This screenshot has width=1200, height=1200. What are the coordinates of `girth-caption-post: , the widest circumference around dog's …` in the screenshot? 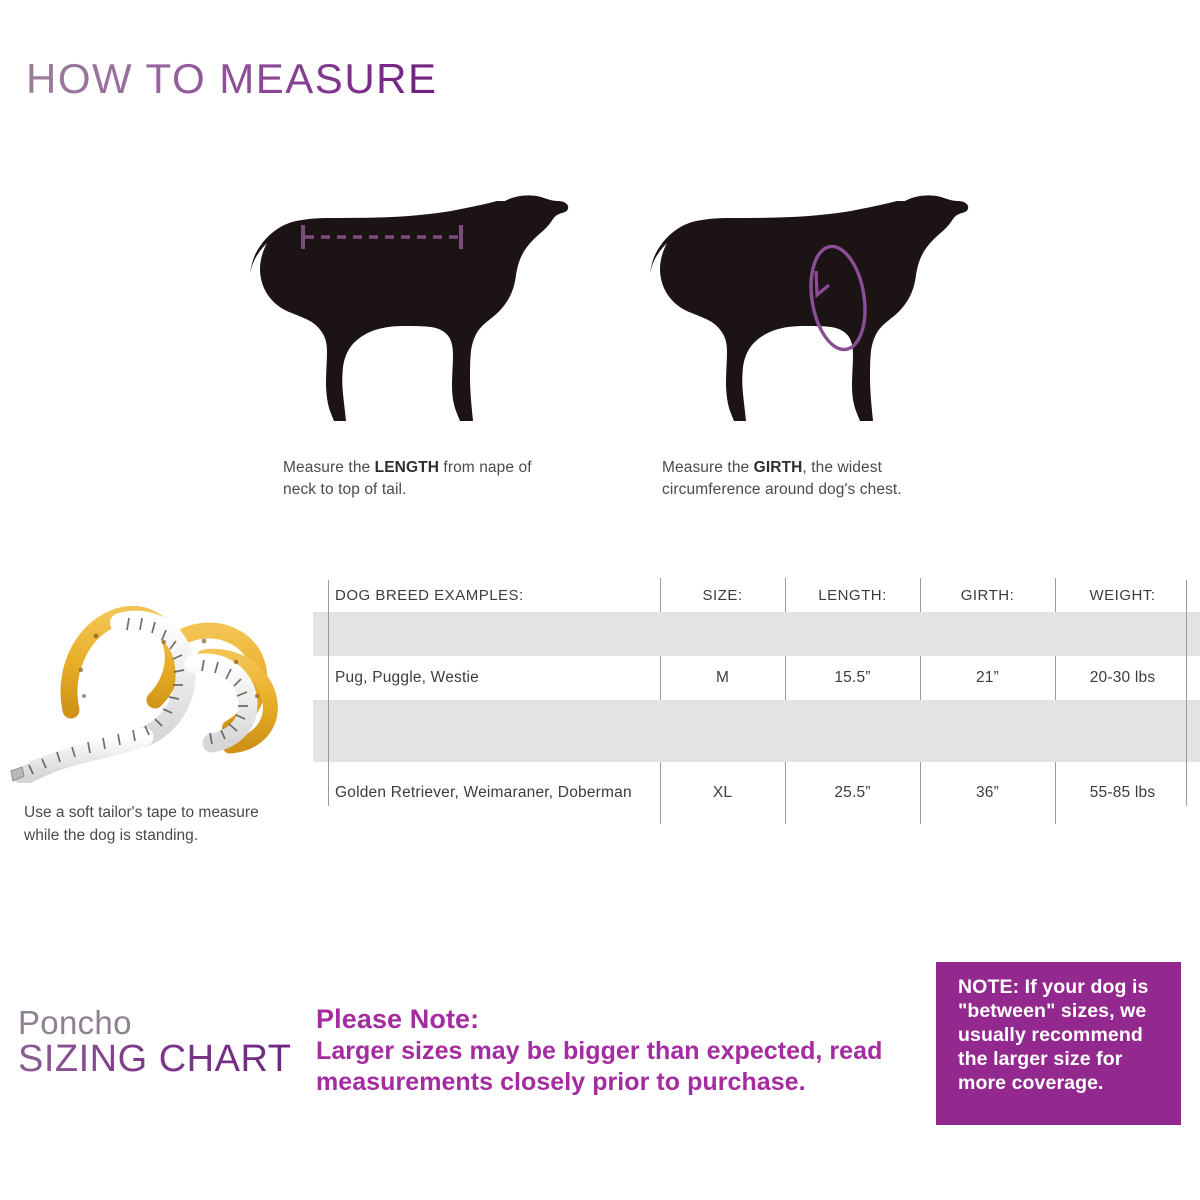 It's located at (782, 478).